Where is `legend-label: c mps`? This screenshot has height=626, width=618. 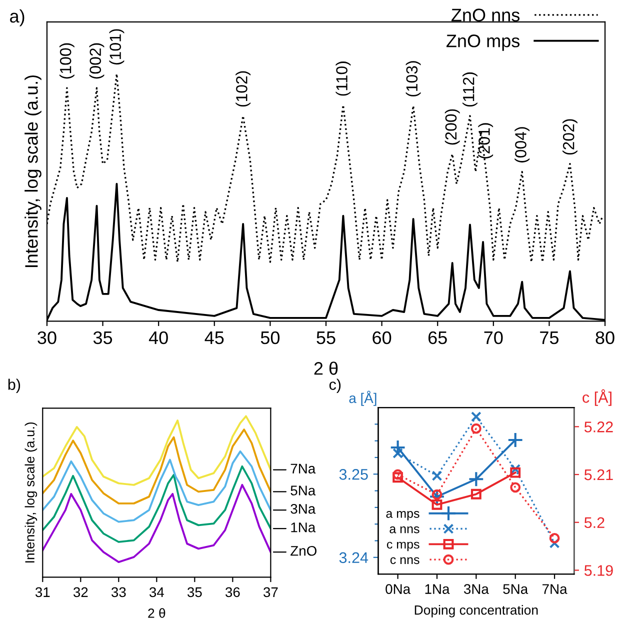 legend-label: c mps is located at coordinates (403, 547).